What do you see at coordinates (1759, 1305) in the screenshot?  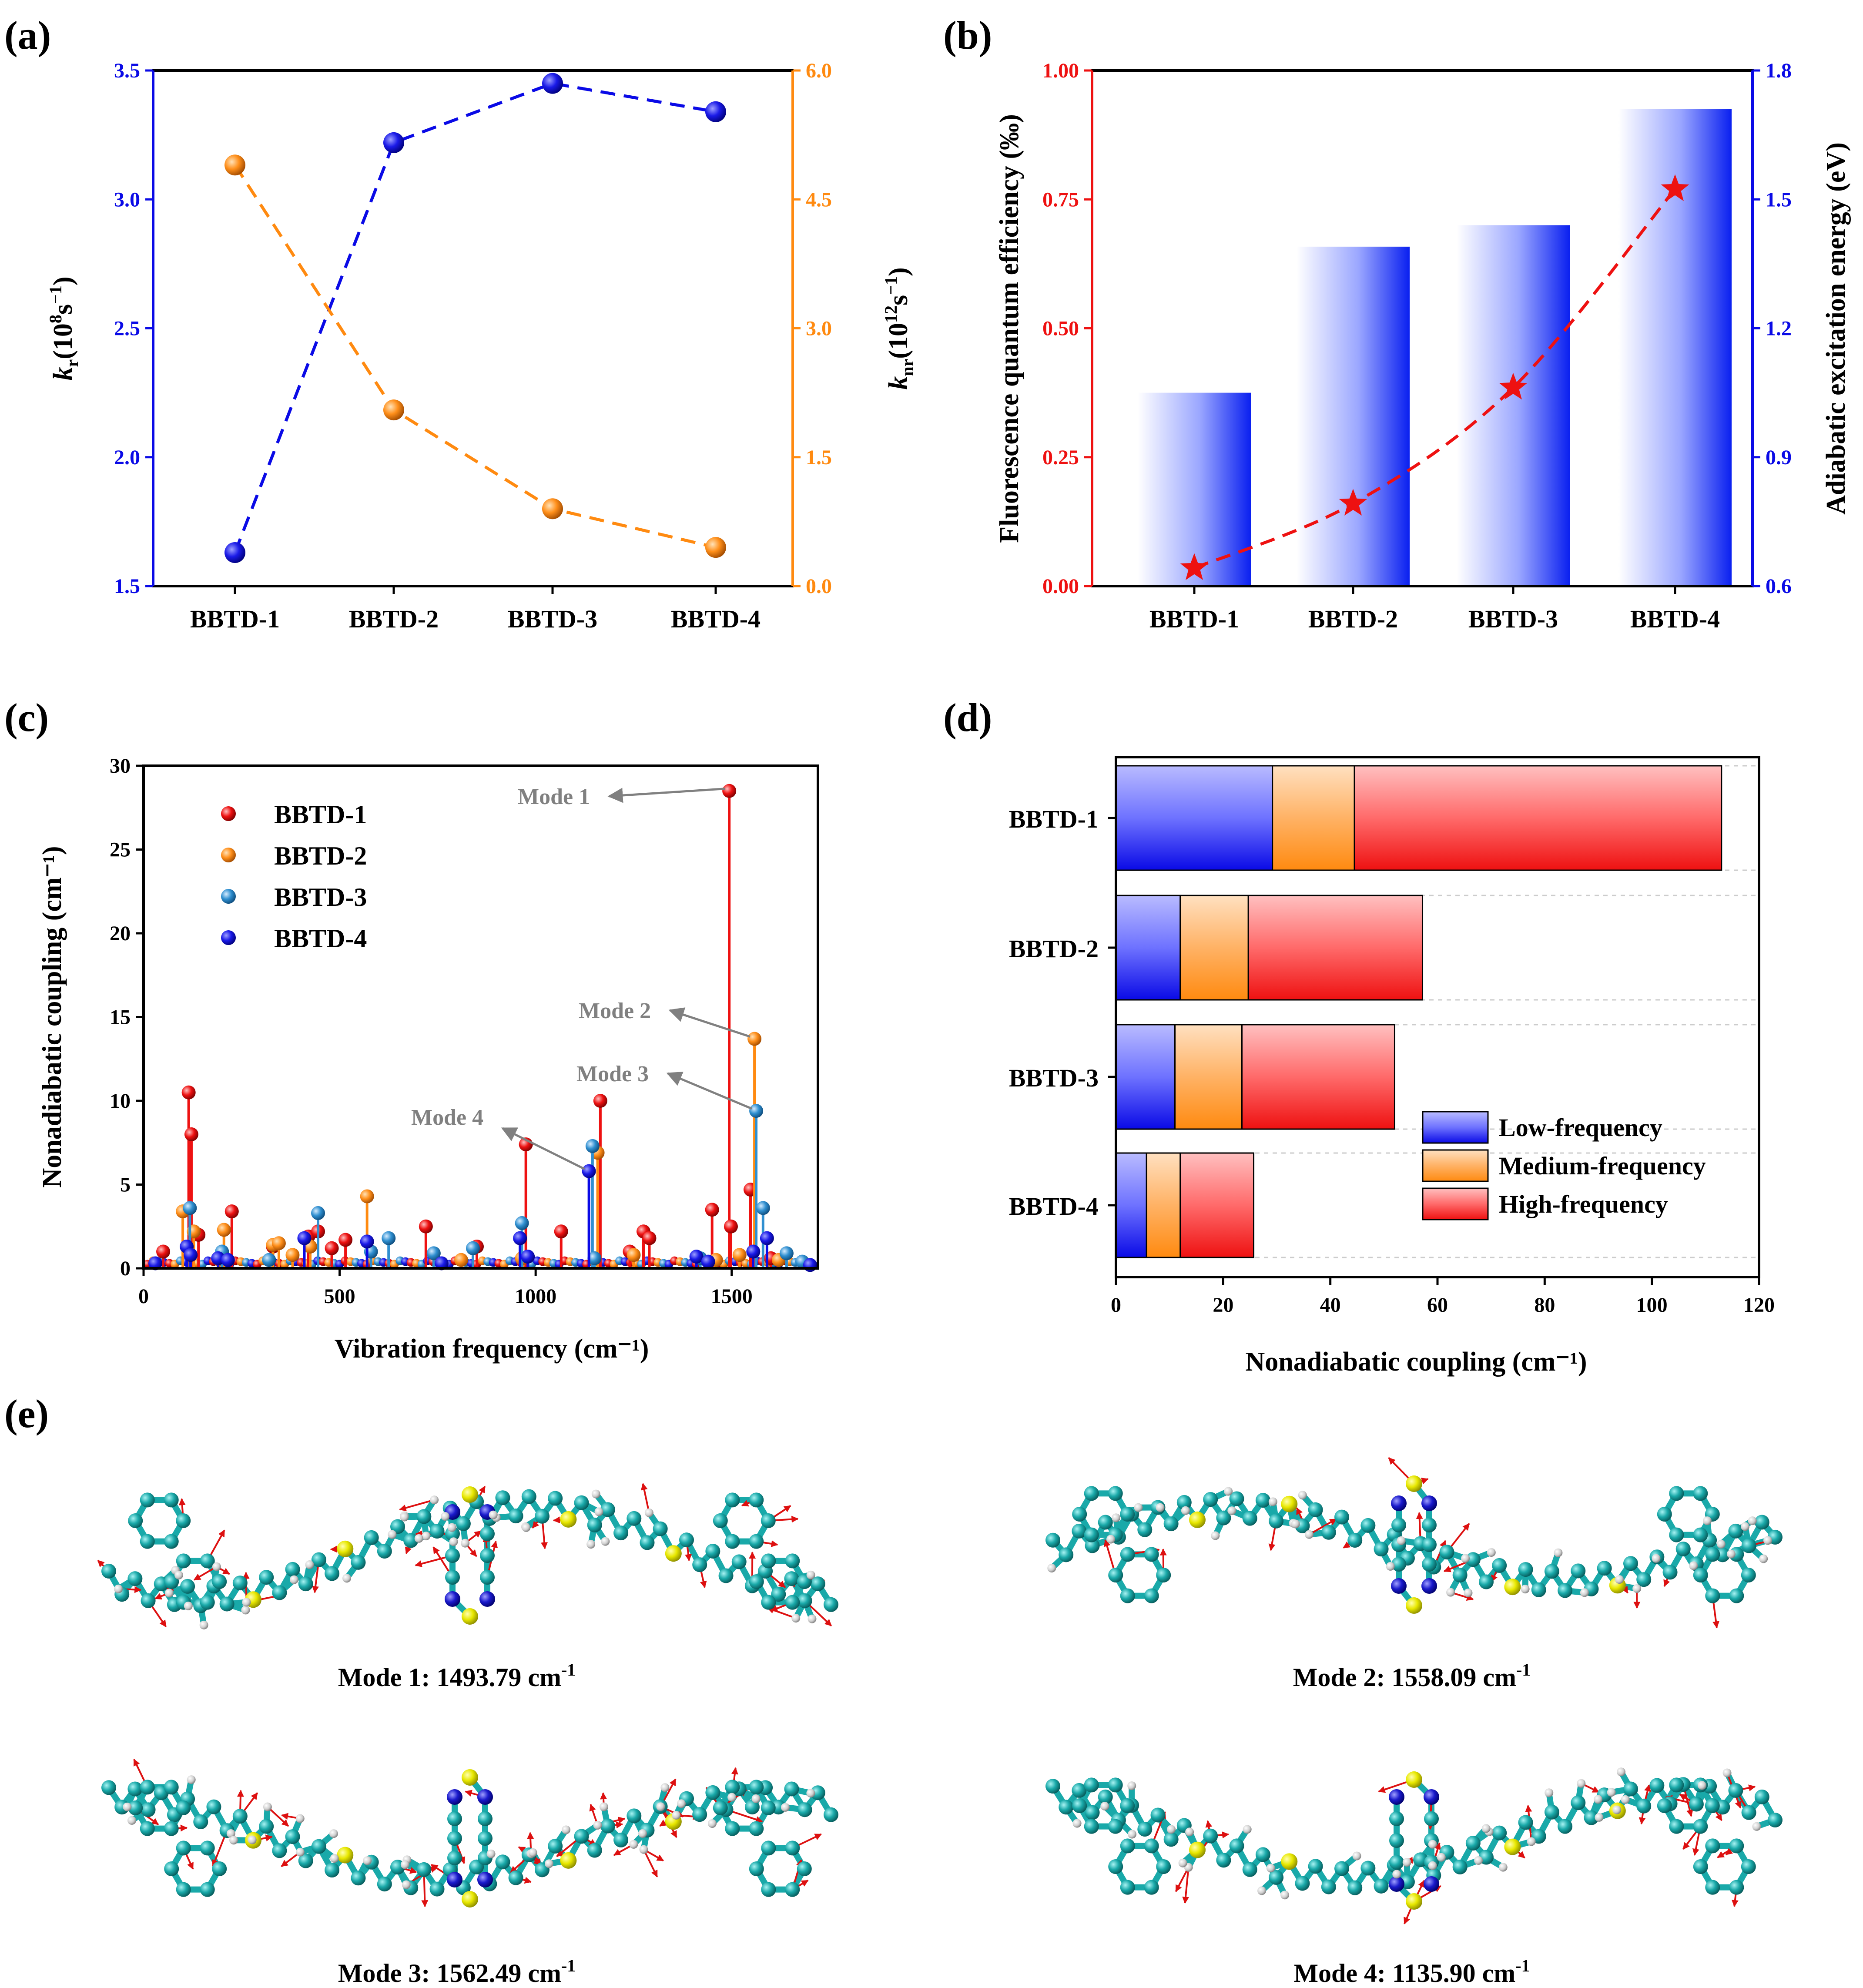 I see `d-x-tick-label: 120` at bounding box center [1759, 1305].